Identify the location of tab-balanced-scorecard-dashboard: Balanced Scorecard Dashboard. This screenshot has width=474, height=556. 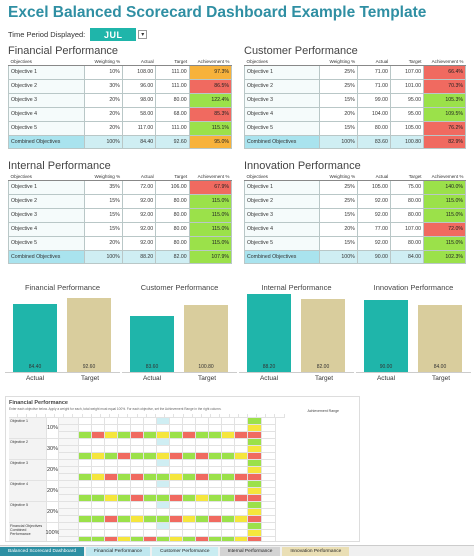
(42, 551).